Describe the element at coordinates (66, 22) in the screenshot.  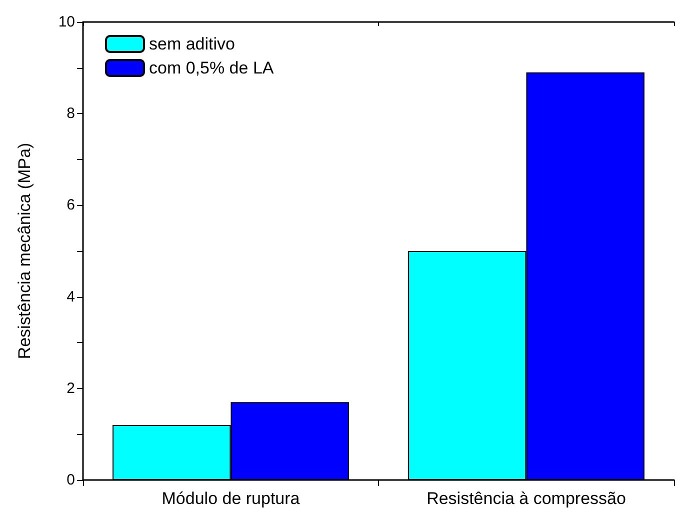
I see `y-tick-label: 10` at that location.